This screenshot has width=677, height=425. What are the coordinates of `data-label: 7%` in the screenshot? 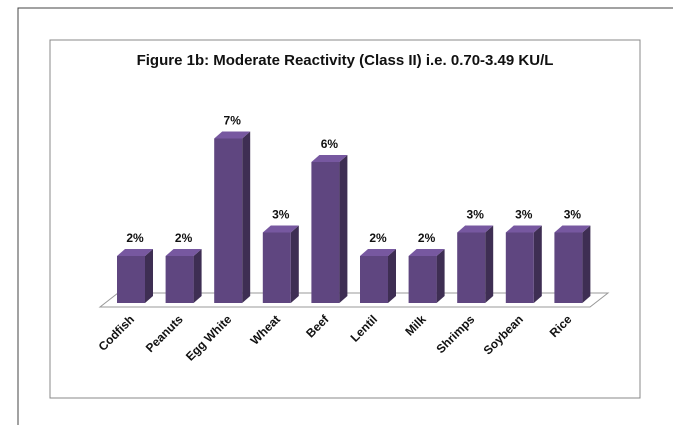 It's located at (233, 121).